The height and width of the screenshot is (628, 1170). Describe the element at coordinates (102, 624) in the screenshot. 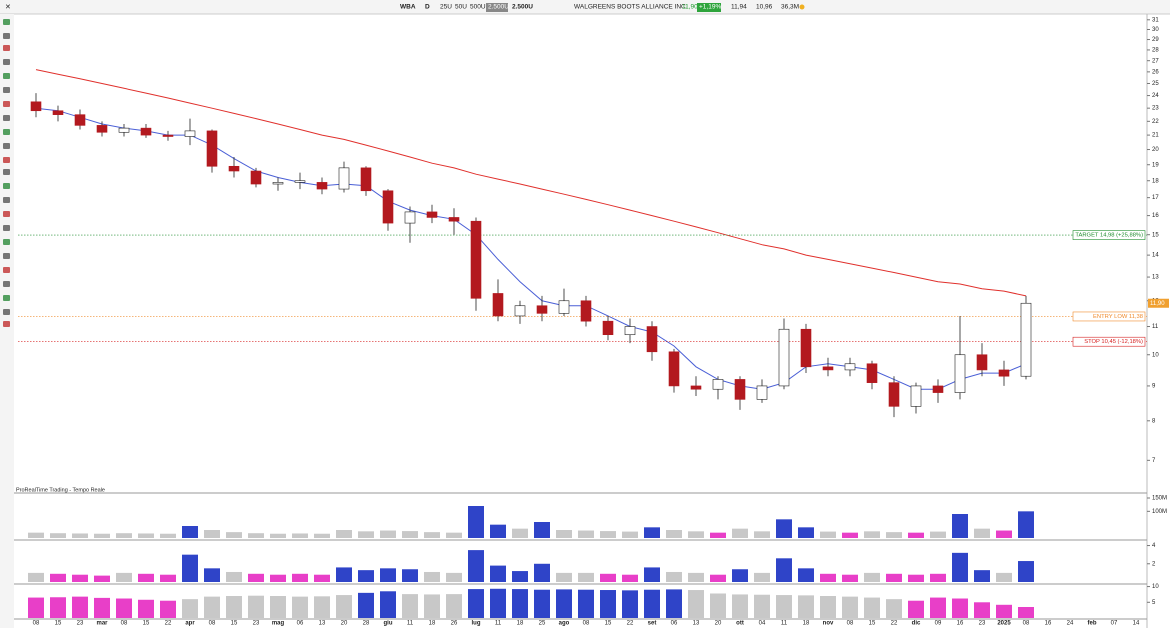

I see `x-tick-label: mar` at that location.